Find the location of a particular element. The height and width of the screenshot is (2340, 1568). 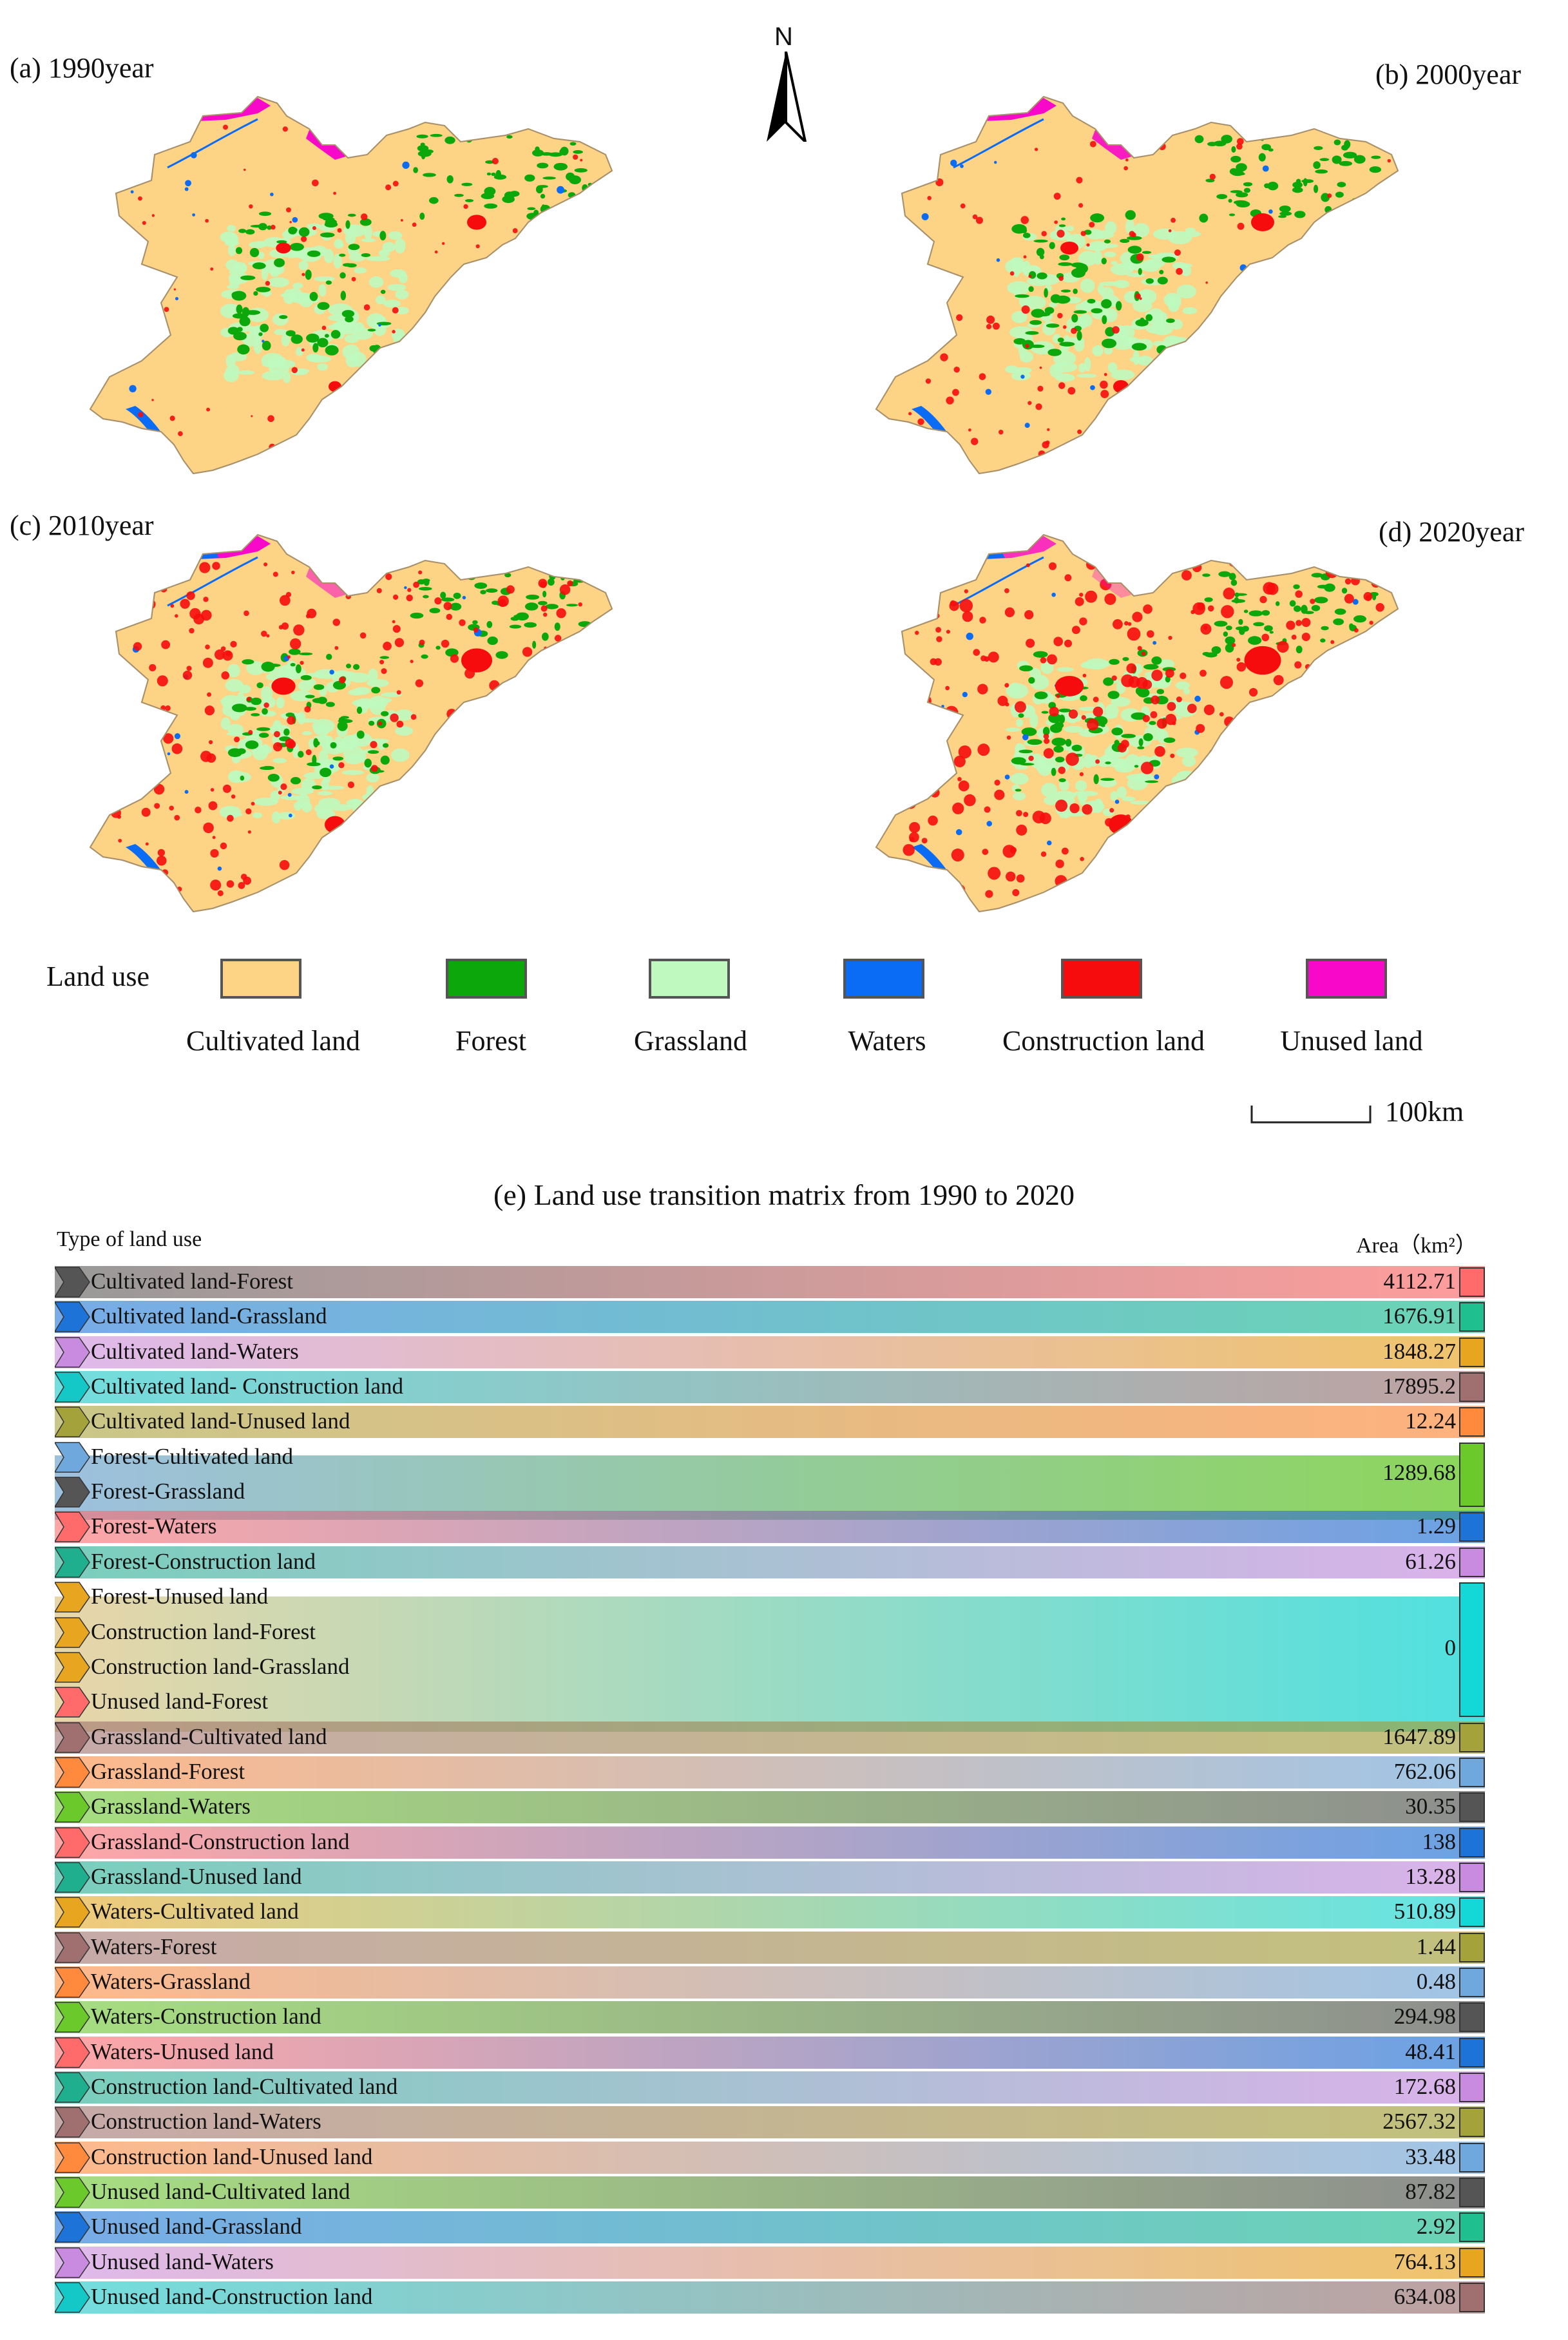

row-value: 13.28 is located at coordinates (1431, 1876).